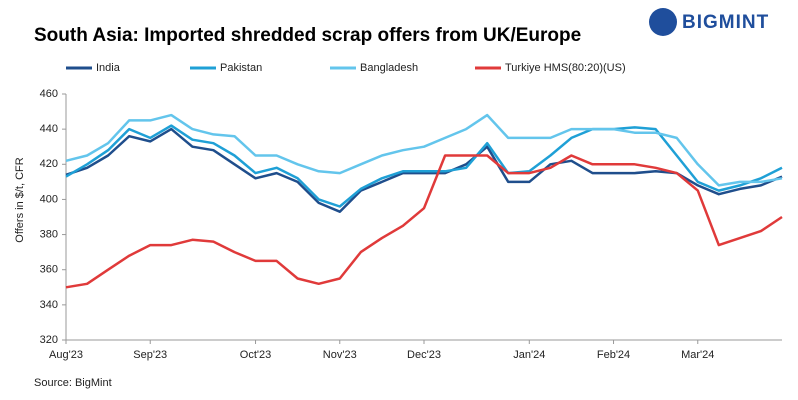  What do you see at coordinates (529, 355) in the screenshot?
I see `x-tick-label: Jan'24` at bounding box center [529, 355].